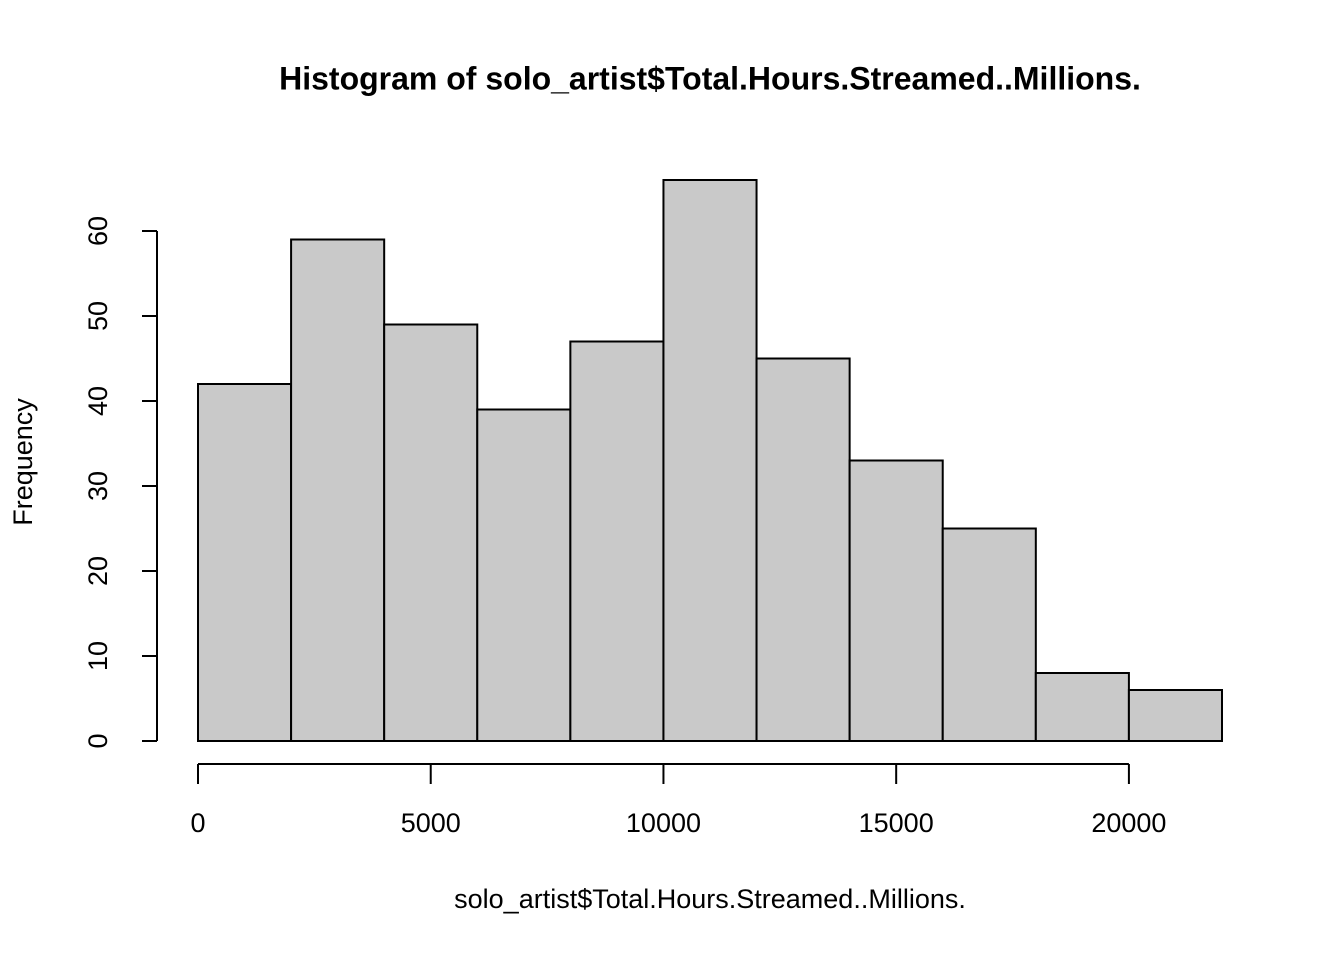  Describe the element at coordinates (98, 486) in the screenshot. I see `y-tick-label: 30` at that location.